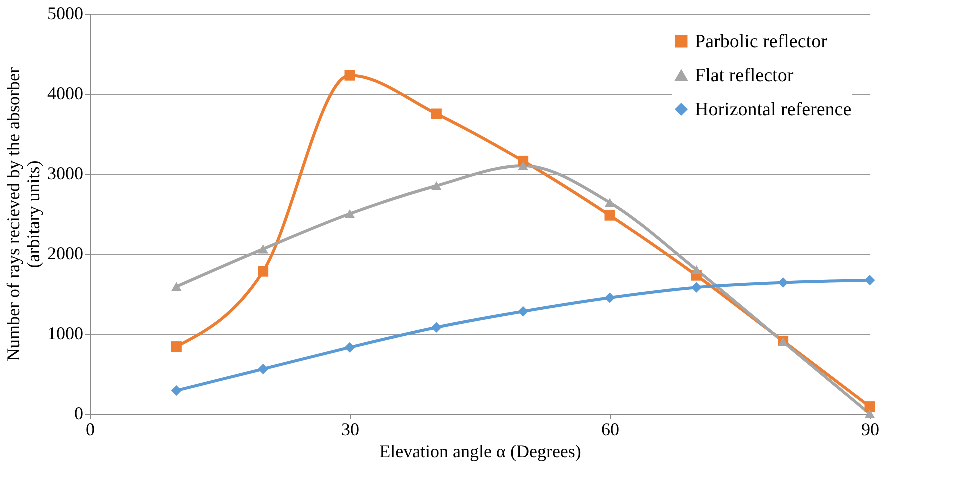  What do you see at coordinates (66, 94) in the screenshot?
I see `y-tick-label: 4000` at bounding box center [66, 94].